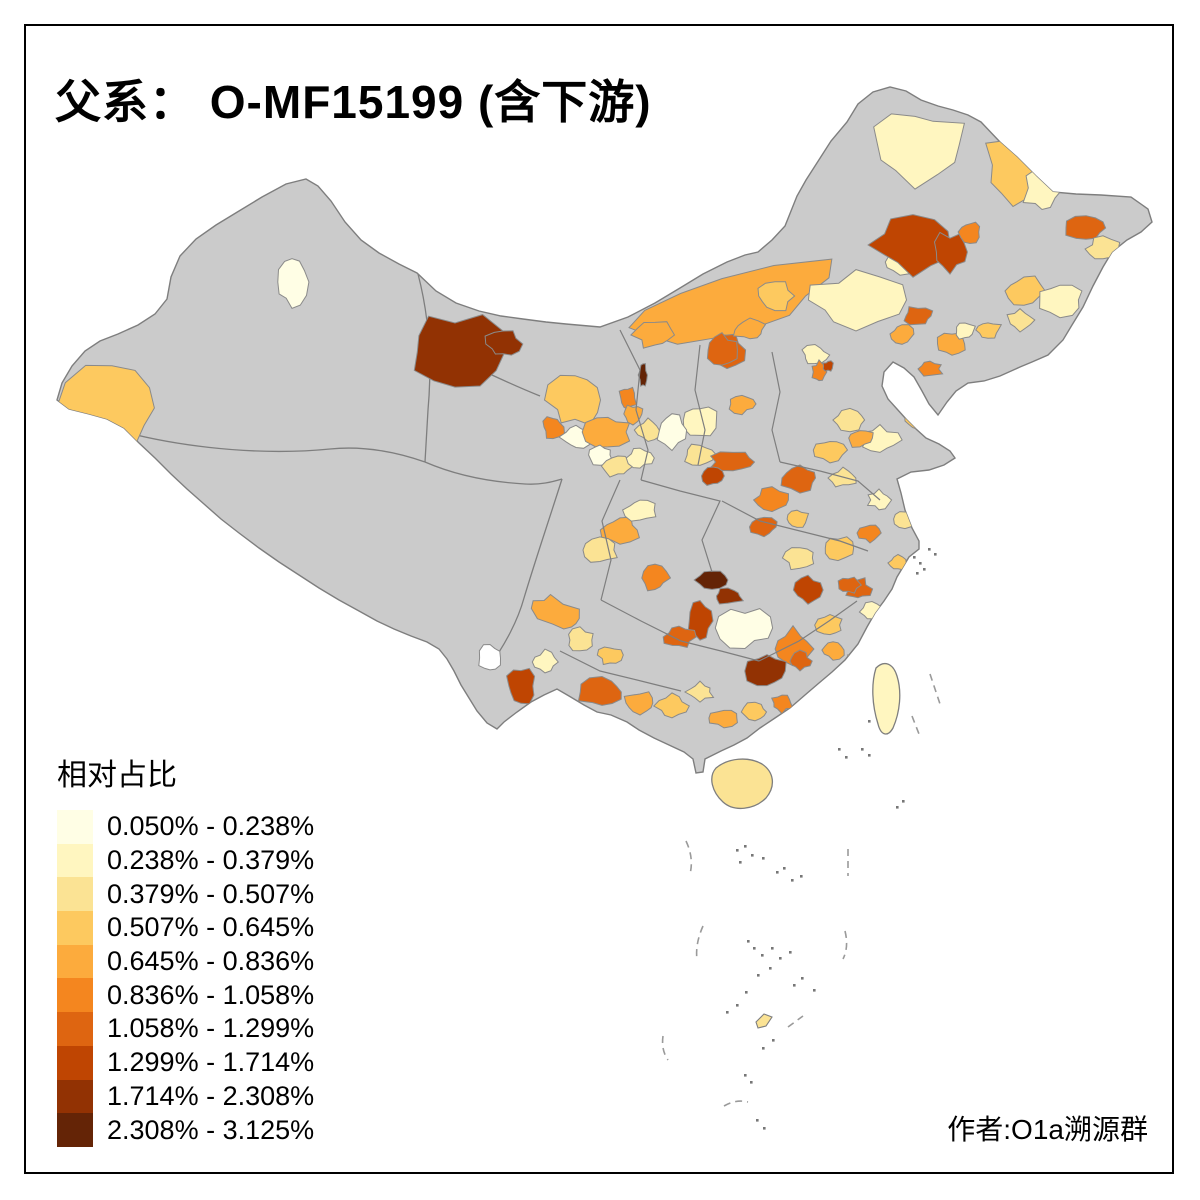 This screenshot has height=1200, width=1200. I want to click on legend-range-label: 2.308% - 3.125%, so click(211, 1129).